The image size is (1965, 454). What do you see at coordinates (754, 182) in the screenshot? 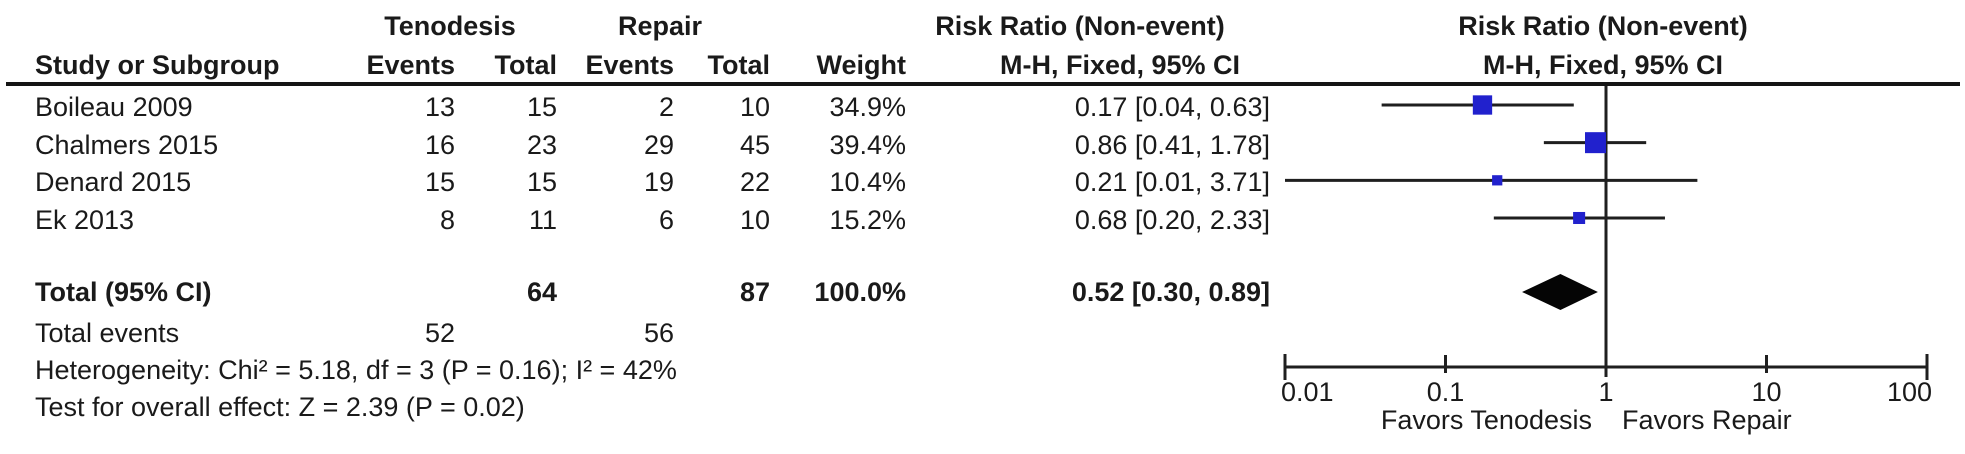
I see `repair-total-value: 22` at bounding box center [754, 182].